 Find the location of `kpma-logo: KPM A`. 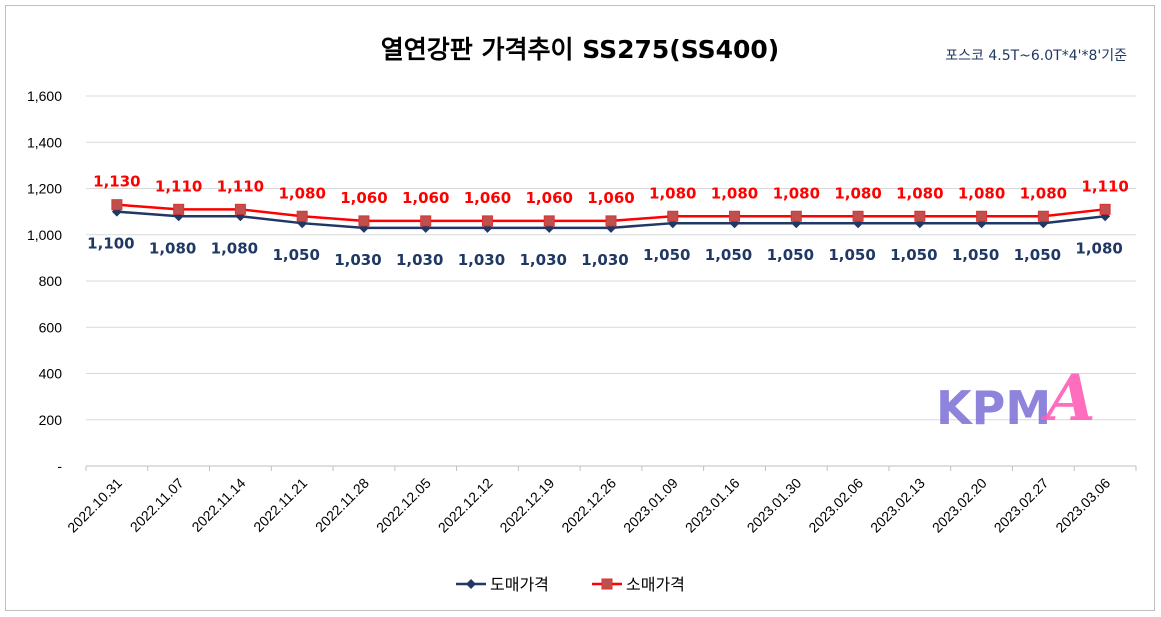

kpma-logo: KPM A is located at coordinates (1016, 398).